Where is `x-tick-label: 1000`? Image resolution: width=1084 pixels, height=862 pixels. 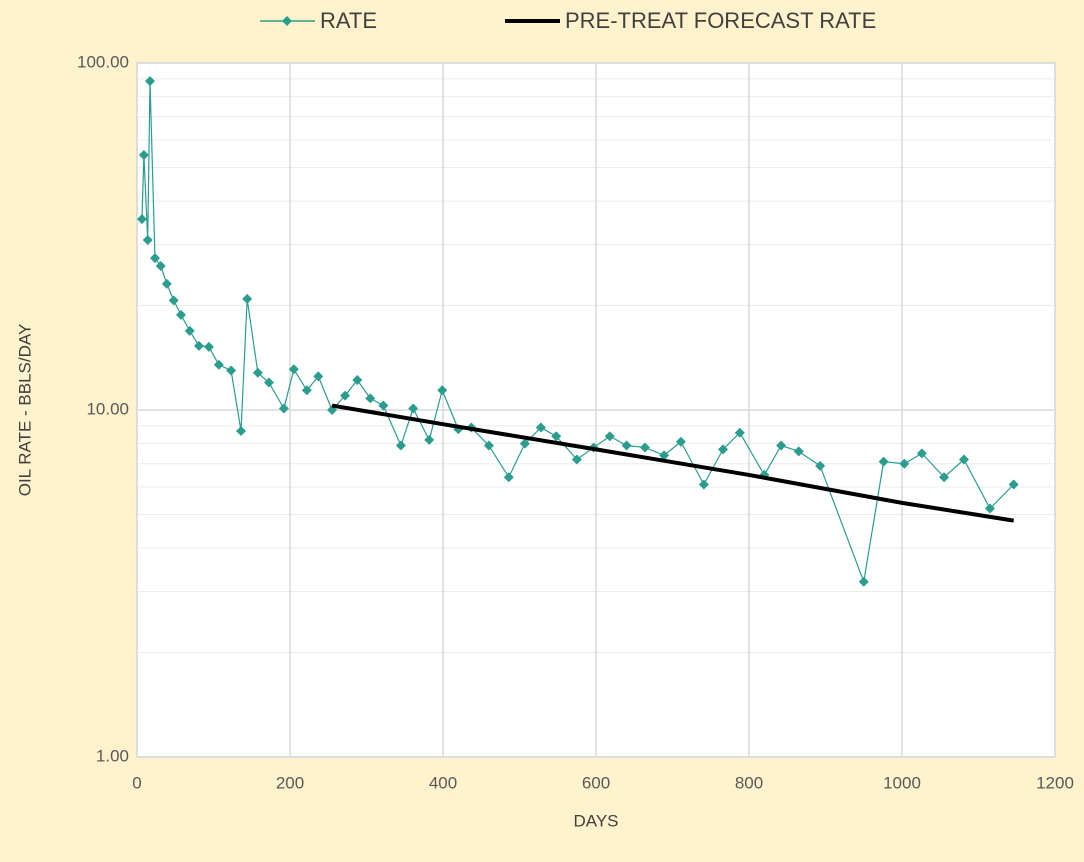
x-tick-label: 1000 is located at coordinates (902, 782).